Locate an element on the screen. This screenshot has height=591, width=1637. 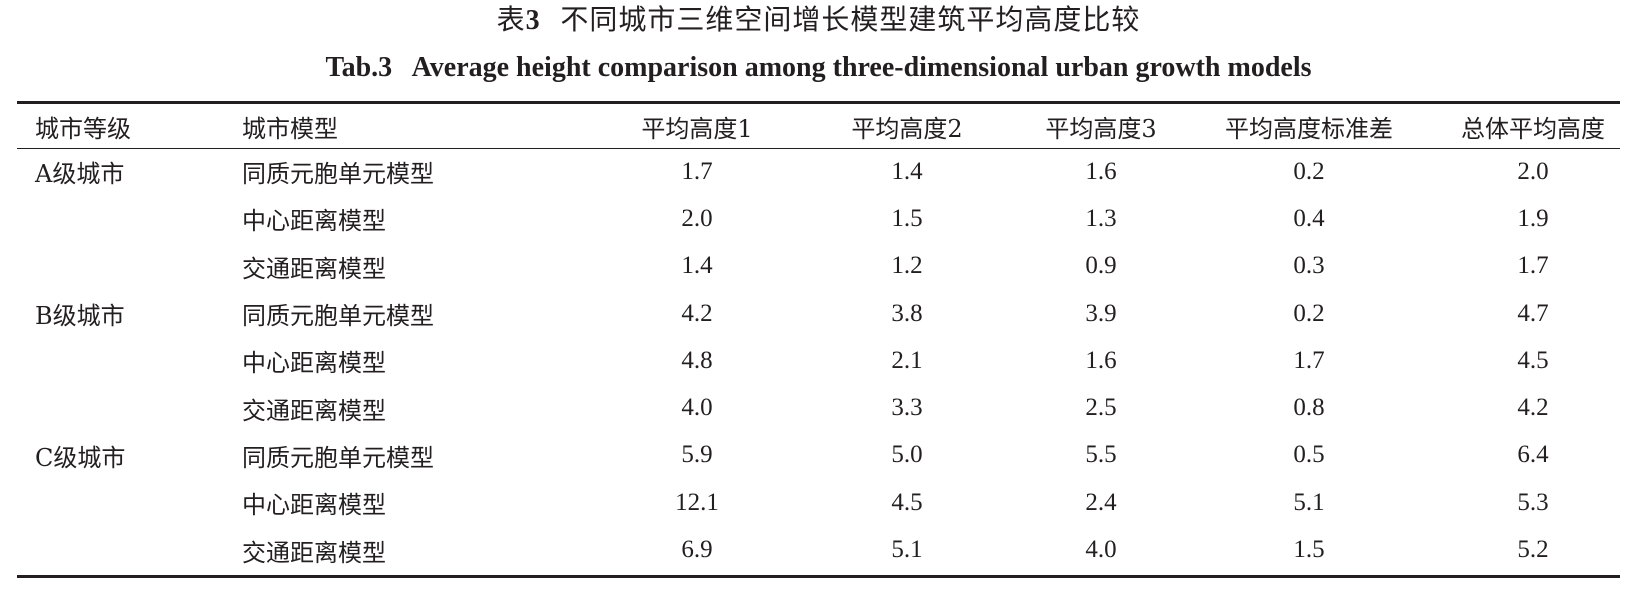
cell-avg-height-2: 5.0 is located at coordinates (907, 455).